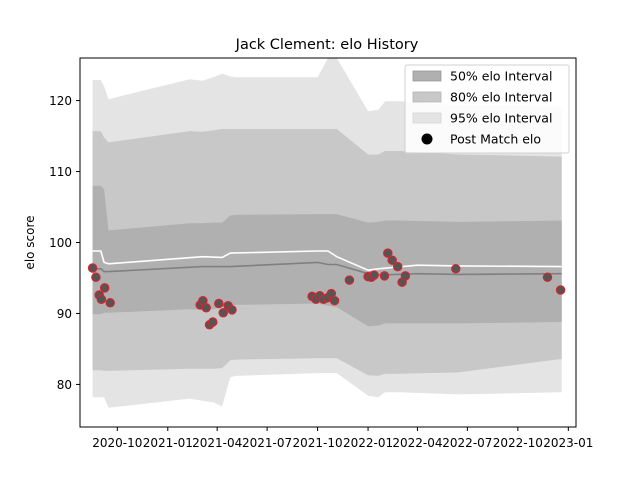 The height and width of the screenshot is (480, 640). I want to click on elo-lines, so click(327, 263).